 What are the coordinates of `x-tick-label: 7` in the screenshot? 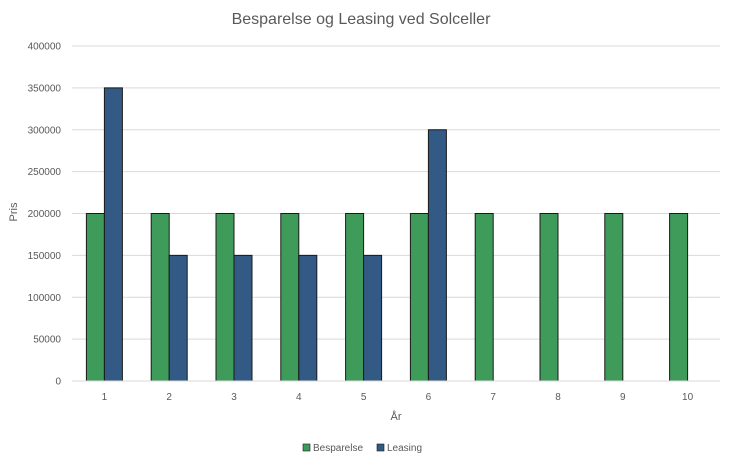 It's located at (493, 397).